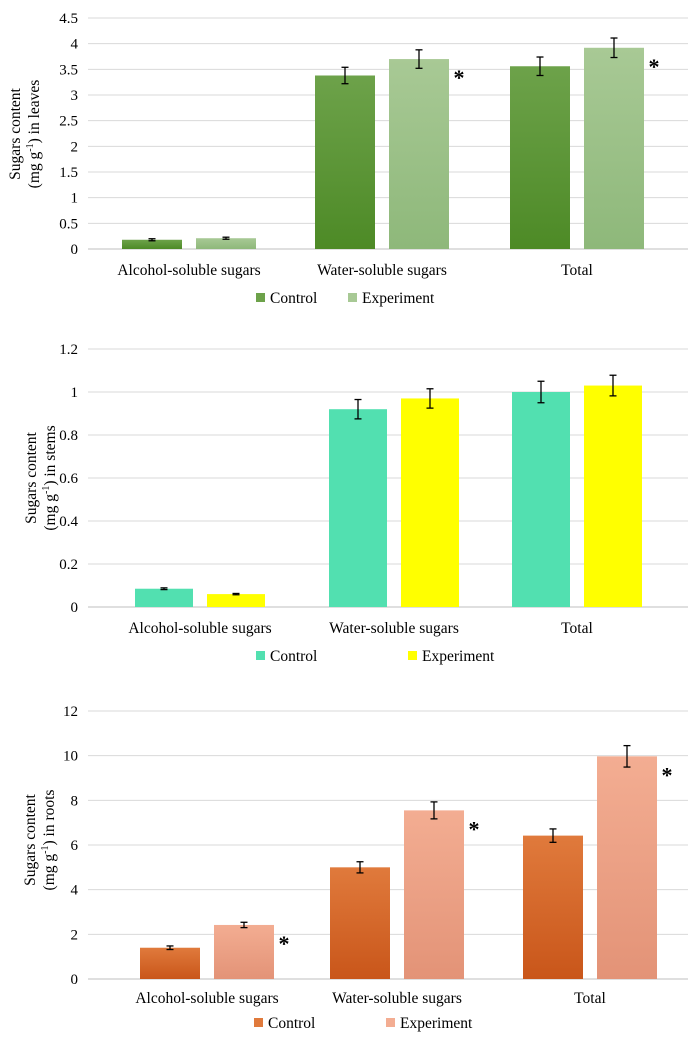 The height and width of the screenshot is (1049, 698). Describe the element at coordinates (70, 712) in the screenshot. I see `roots-y-tick-label: 12` at that location.